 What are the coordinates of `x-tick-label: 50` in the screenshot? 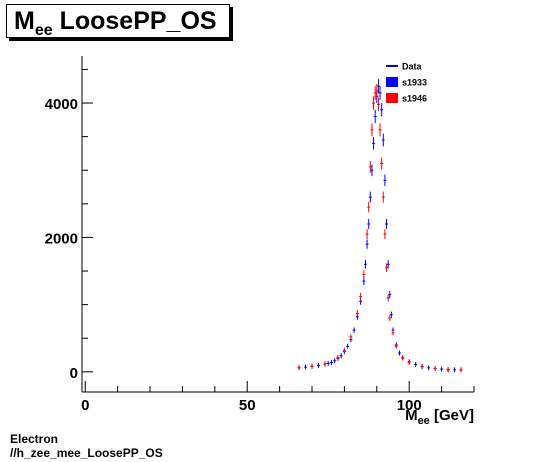 It's located at (247, 405).